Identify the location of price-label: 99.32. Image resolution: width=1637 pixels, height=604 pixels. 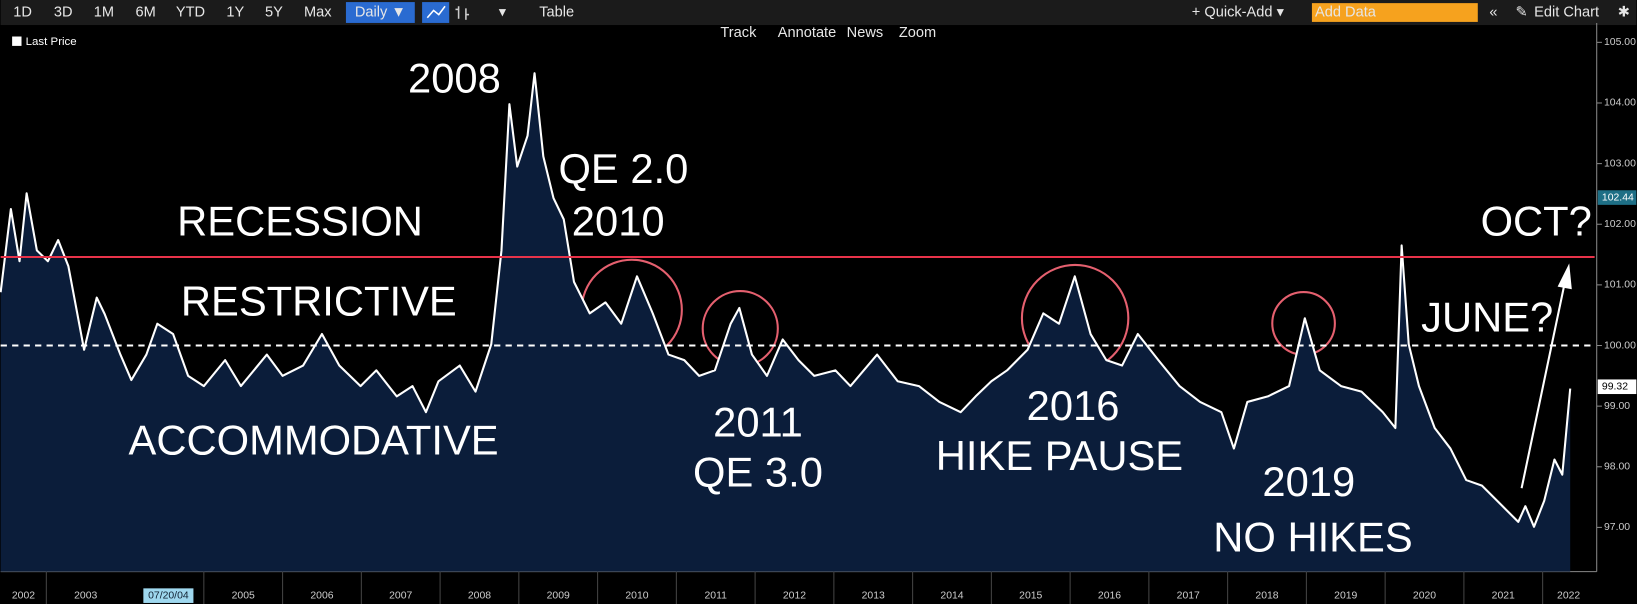
(1615, 386).